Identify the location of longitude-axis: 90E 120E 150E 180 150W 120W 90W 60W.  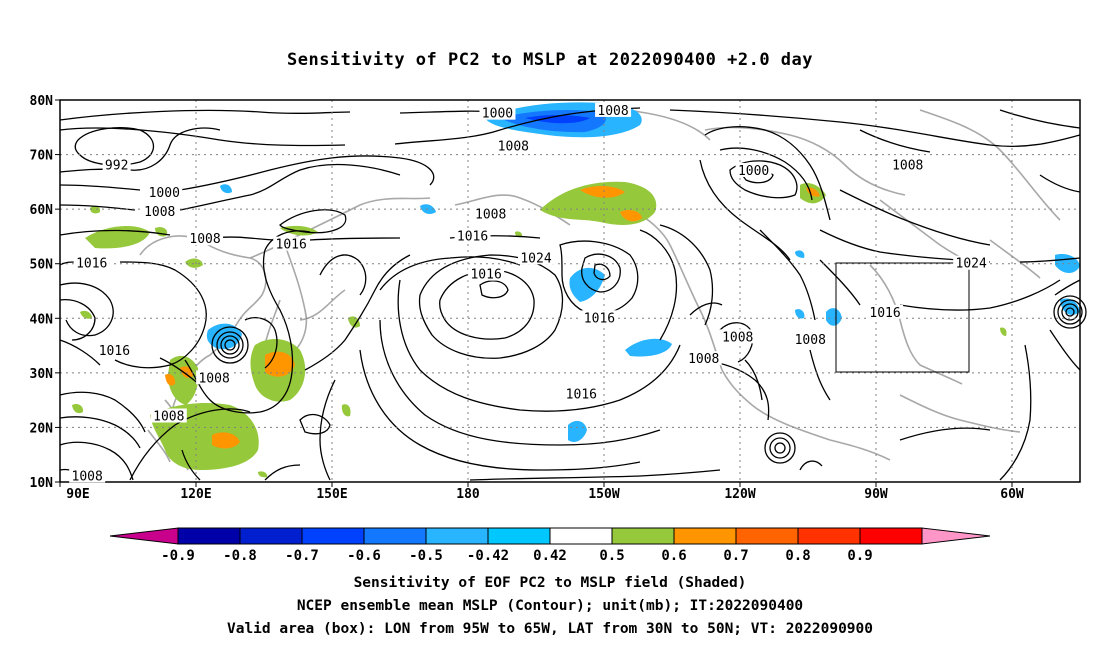
(541, 492).